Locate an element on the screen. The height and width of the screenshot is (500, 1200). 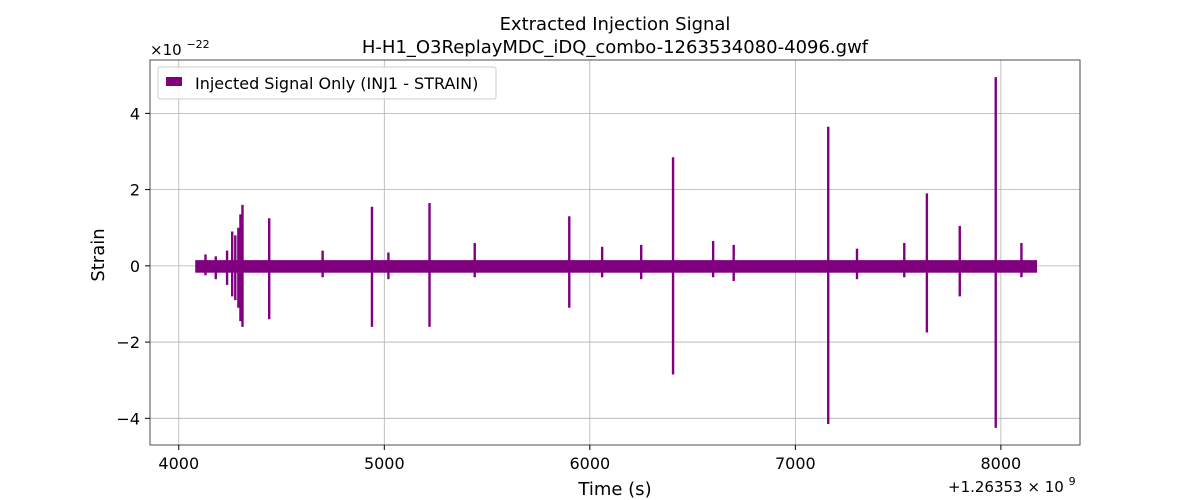
x-offset-power: 9 is located at coordinates (1072, 481).